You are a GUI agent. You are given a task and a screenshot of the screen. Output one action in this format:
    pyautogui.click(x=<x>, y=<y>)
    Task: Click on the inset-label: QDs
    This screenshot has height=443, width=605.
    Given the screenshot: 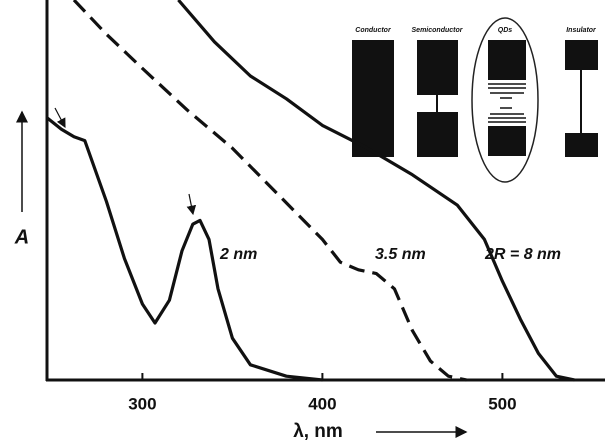 What is the action you would take?
    pyautogui.click(x=505, y=30)
    